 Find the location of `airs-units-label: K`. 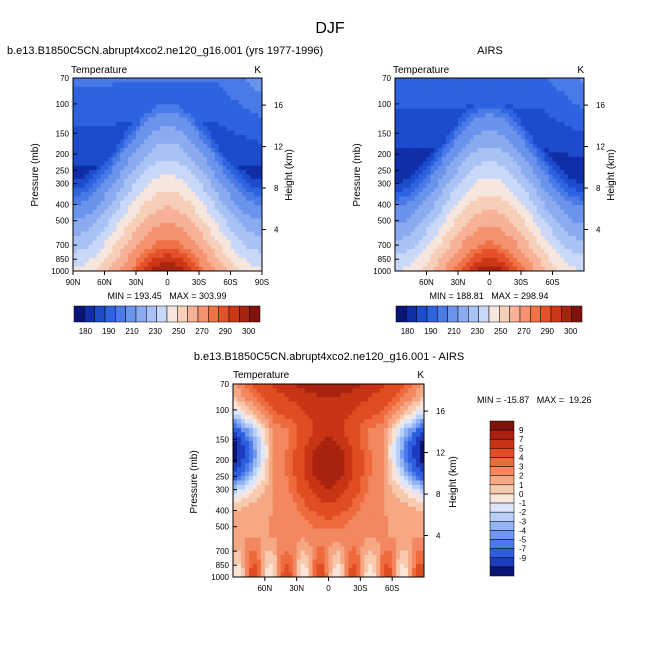

airs-units-label: K is located at coordinates (580, 70).